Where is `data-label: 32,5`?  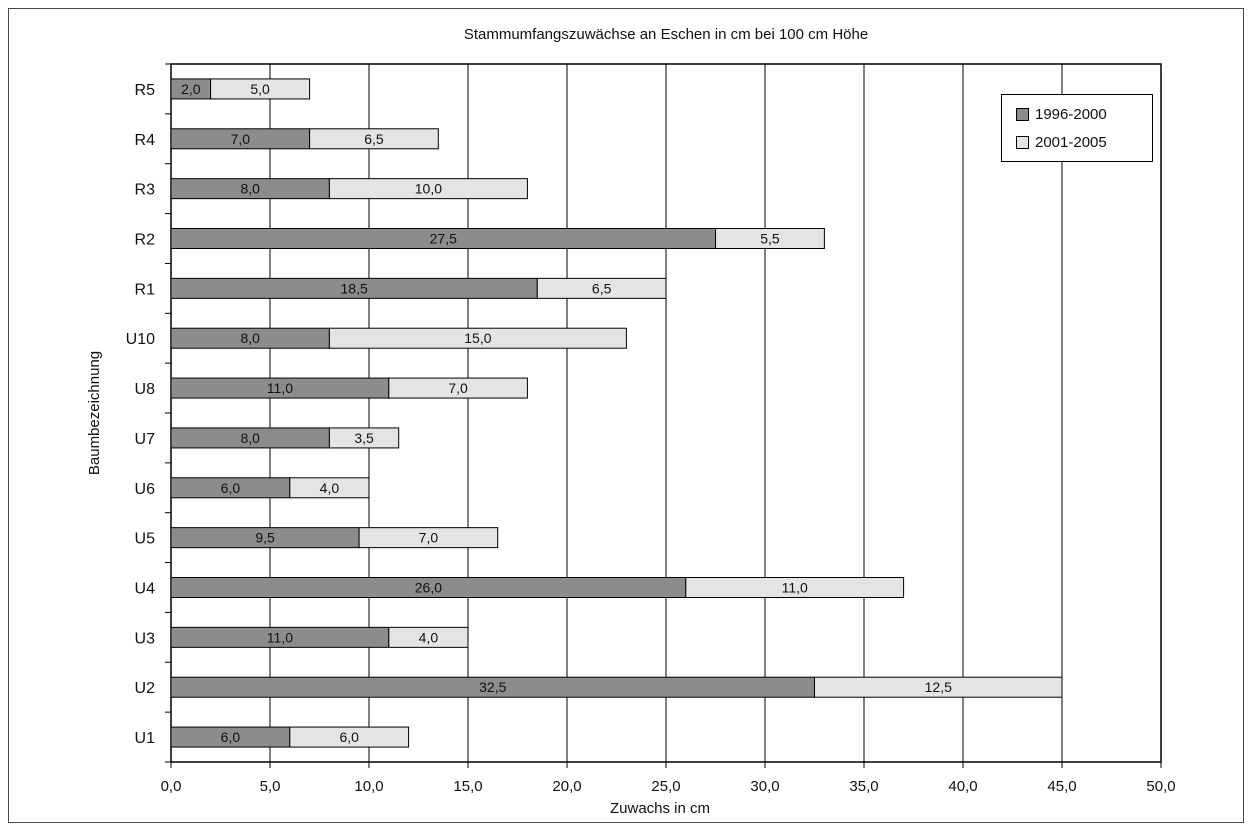
data-label: 32,5 is located at coordinates (492, 687).